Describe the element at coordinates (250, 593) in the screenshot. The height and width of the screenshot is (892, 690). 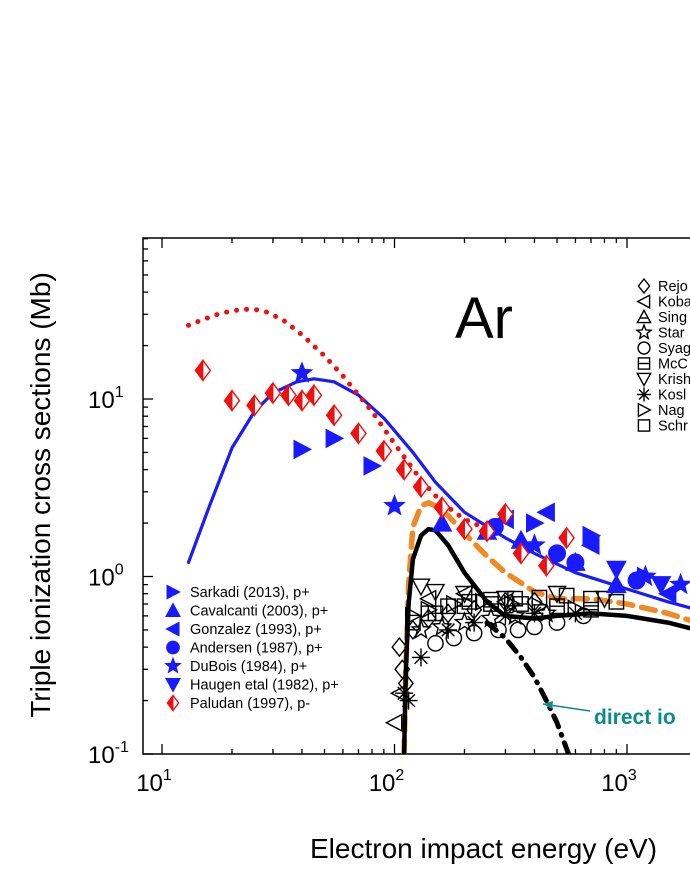
I see `legend-label: Sarkadi (2013), p+` at that location.